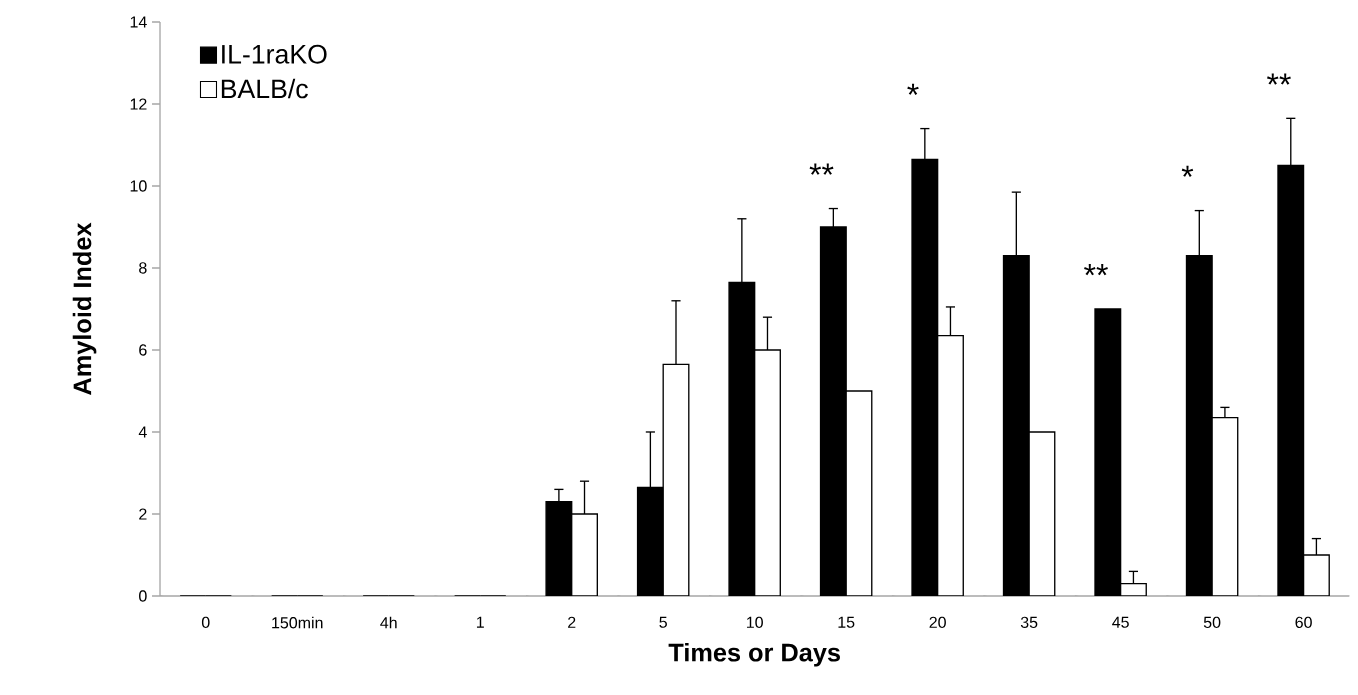 This screenshot has height=695, width=1358. Describe the element at coordinates (143, 350) in the screenshot. I see `y-tick-label: 6` at that location.